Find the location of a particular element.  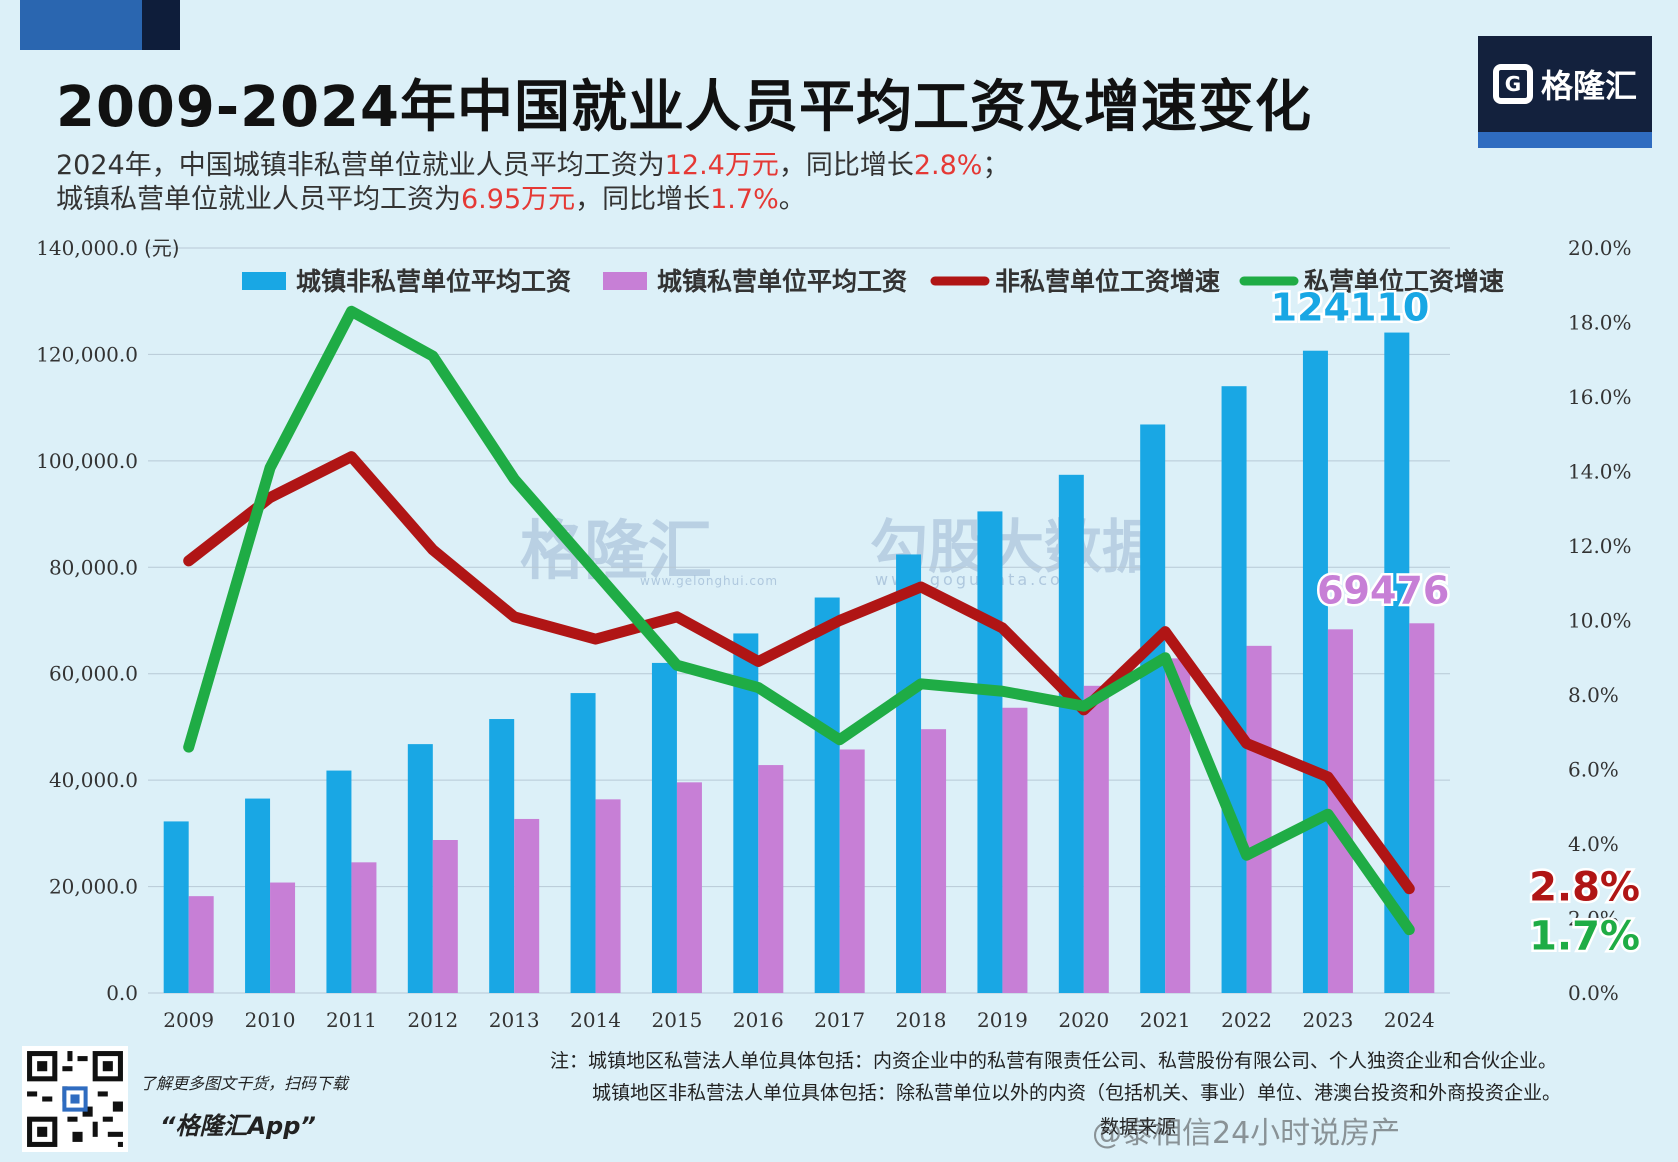

y-right-tick-label: 6.0% is located at coordinates (1593, 770).